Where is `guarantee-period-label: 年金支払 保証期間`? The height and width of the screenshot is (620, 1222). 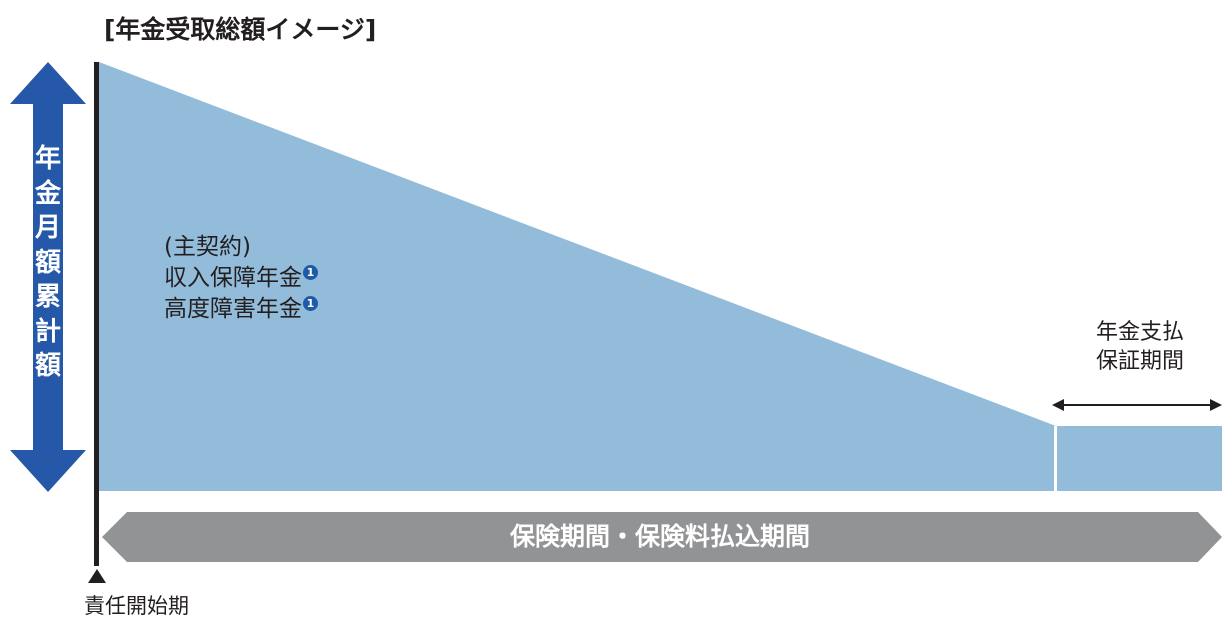 guarantee-period-label: 年金支払 保証期間 is located at coordinates (1140, 347).